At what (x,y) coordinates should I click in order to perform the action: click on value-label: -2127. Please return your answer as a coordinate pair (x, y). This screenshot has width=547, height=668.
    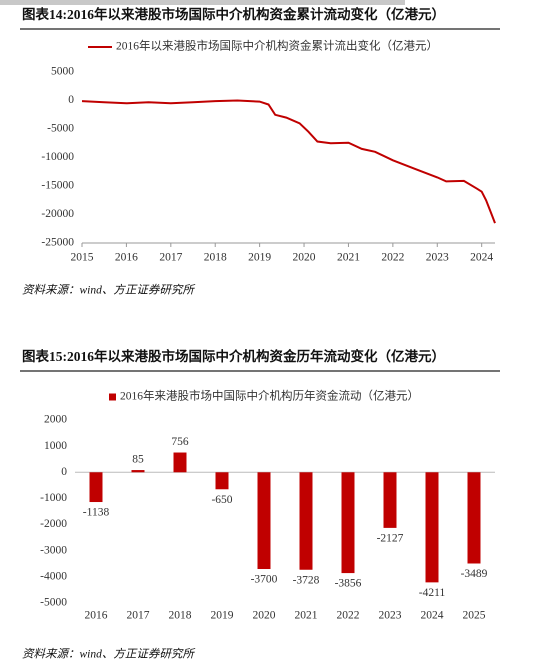
    Looking at the image, I should click on (390, 539).